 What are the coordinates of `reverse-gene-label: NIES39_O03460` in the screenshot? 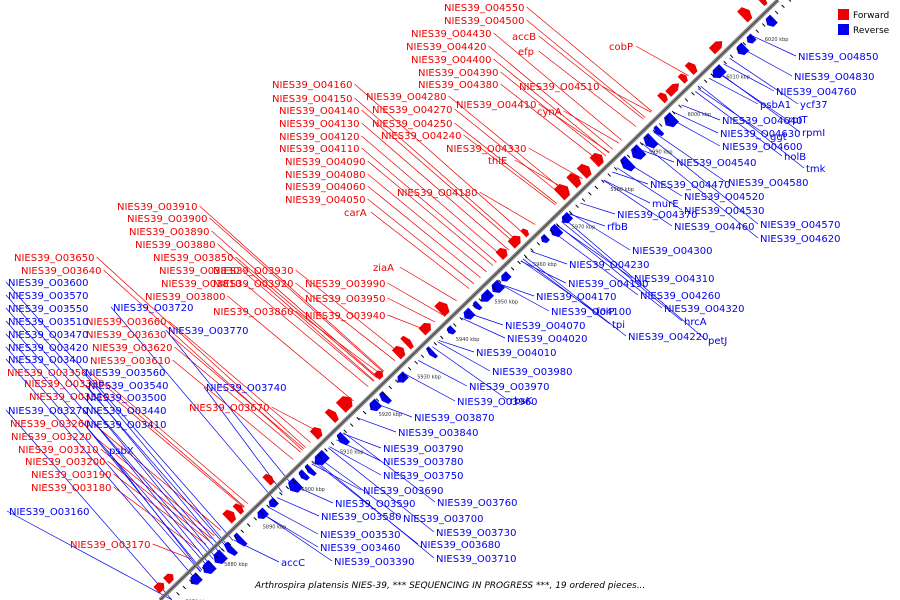 It's located at (360, 548).